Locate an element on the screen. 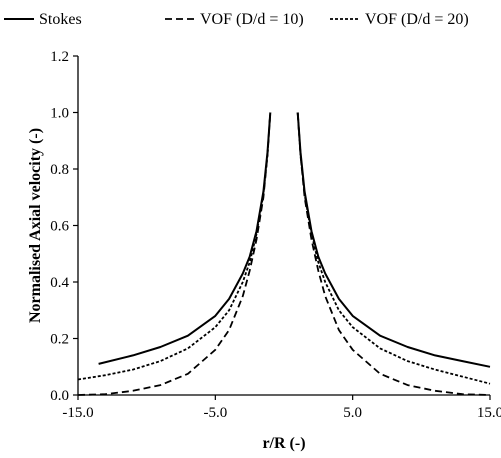  x-tick-label: 5.0 is located at coordinates (352, 413).